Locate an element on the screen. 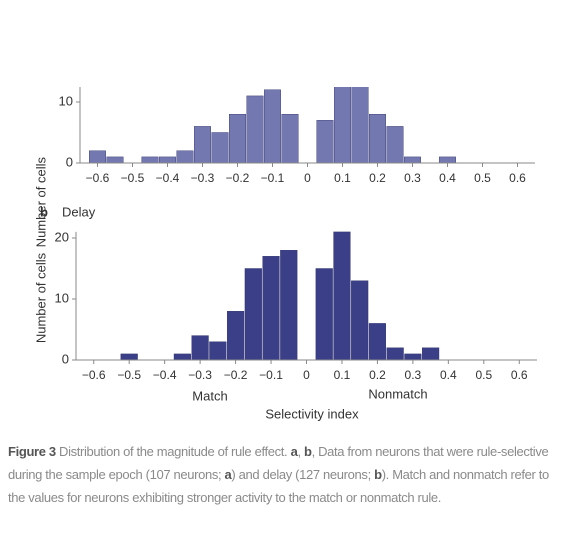 This screenshot has width=565, height=544. caption-text: , is located at coordinates (300, 451).